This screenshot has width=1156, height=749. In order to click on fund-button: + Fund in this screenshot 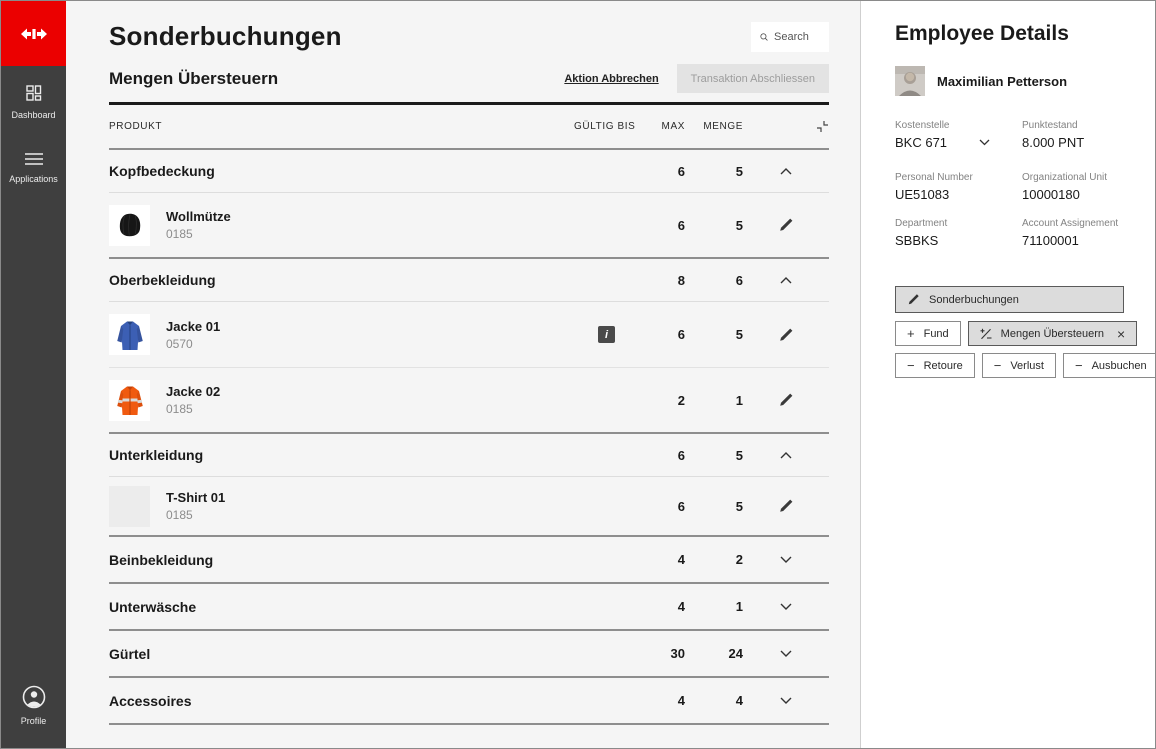, I will do `click(928, 333)`.